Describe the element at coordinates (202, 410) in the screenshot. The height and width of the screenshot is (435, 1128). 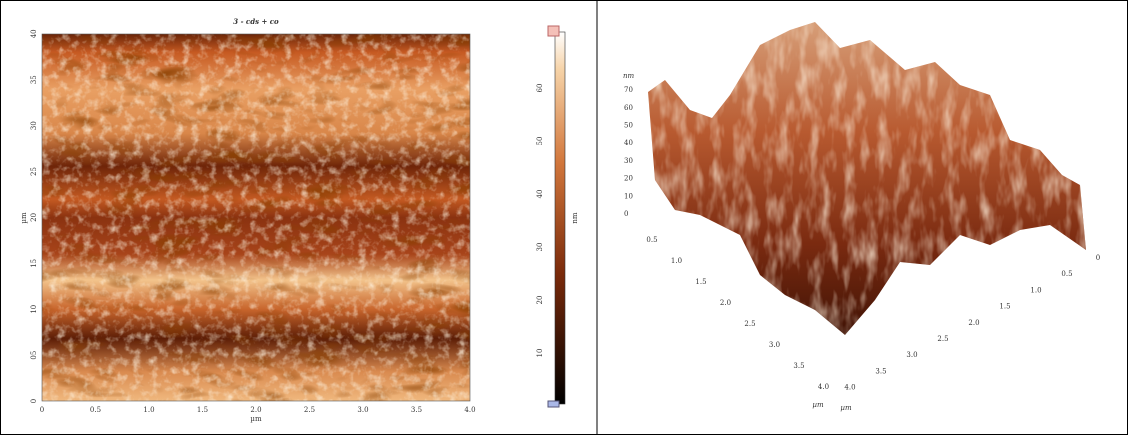
I see `x-tick-label: 1.5` at that location.